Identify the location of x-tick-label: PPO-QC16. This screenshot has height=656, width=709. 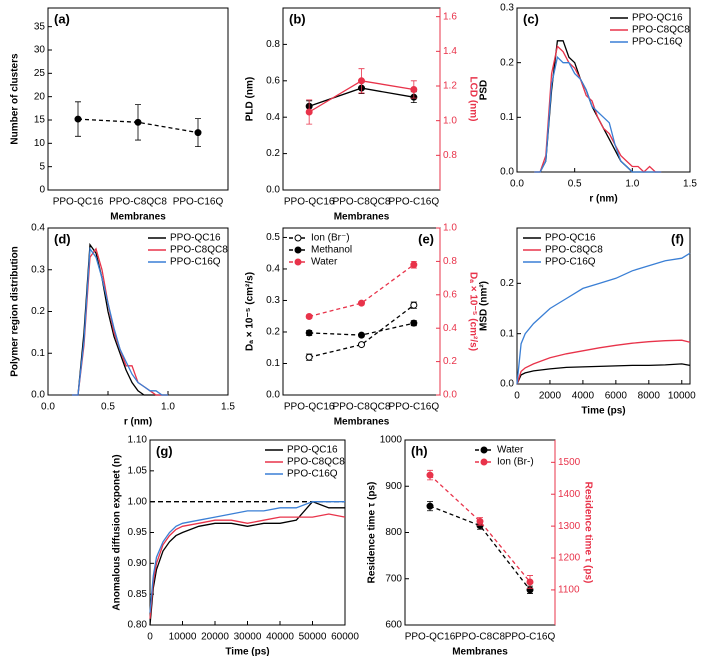
(78, 202).